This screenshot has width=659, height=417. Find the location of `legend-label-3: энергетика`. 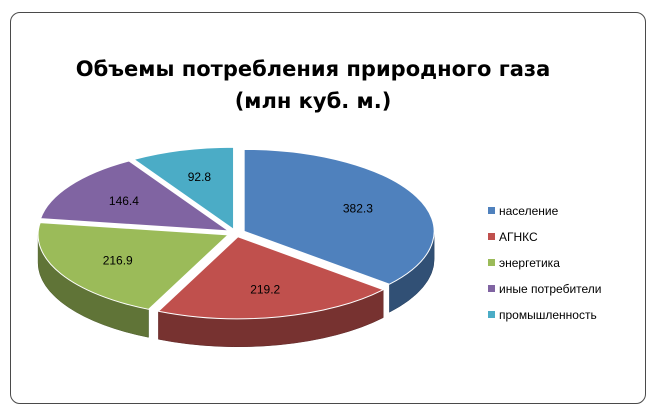

legend-label-3: энергетика is located at coordinates (529, 263).